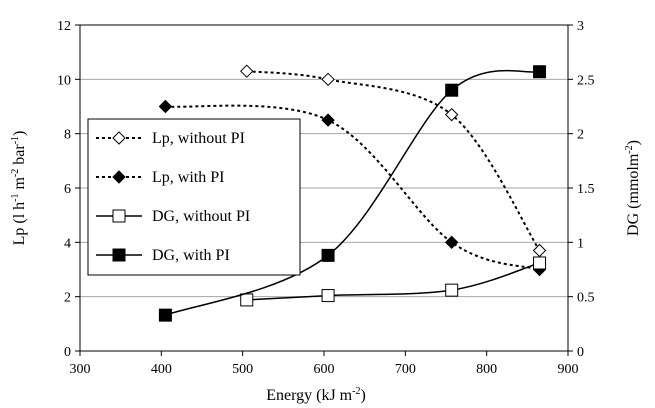  I want to click on x-tick-label: 900, so click(568, 369).